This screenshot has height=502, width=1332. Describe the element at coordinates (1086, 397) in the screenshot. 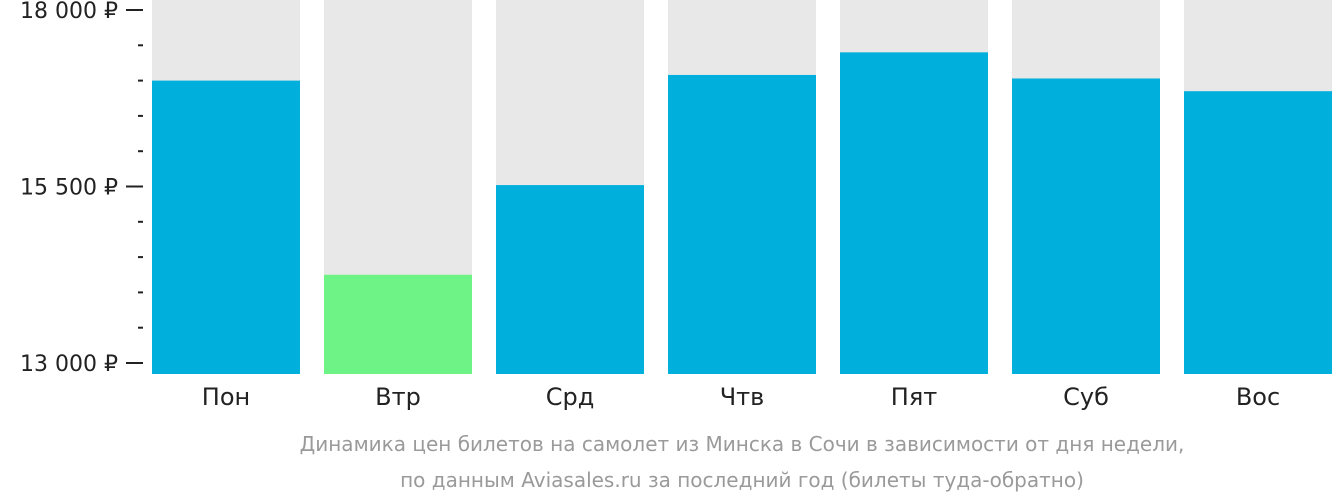

I see `x-tick-label-5: Суб` at that location.